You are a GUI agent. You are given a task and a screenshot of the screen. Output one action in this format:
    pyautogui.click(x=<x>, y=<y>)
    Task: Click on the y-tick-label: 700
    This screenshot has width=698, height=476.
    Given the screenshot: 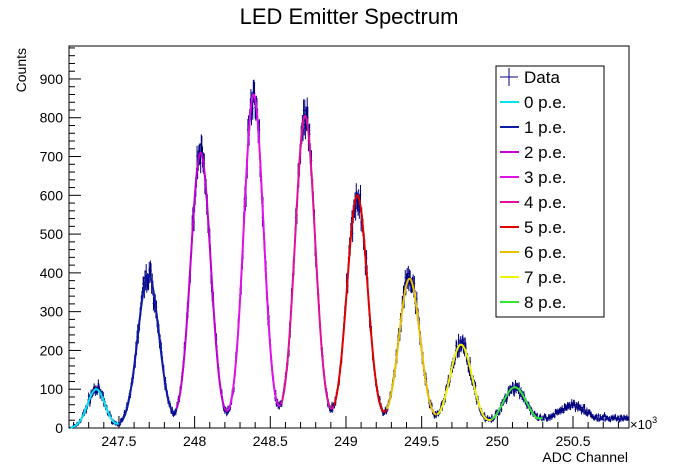 What is the action you would take?
    pyautogui.click(x=52, y=157)
    